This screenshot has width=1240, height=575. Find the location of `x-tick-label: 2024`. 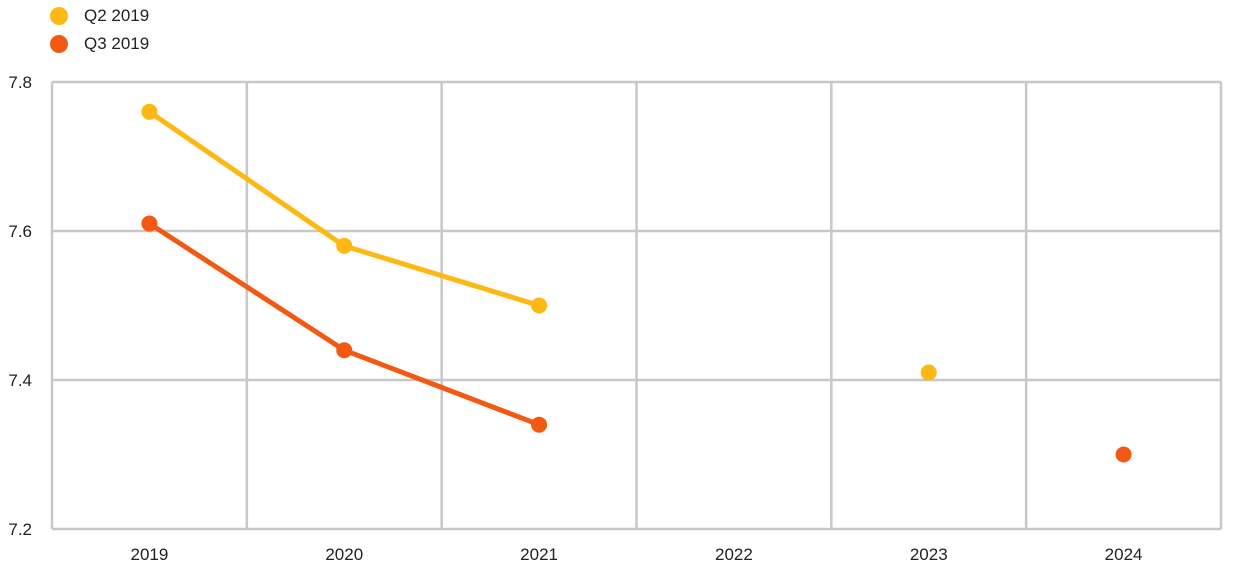

x-tick-label: 2024 is located at coordinates (1124, 554).